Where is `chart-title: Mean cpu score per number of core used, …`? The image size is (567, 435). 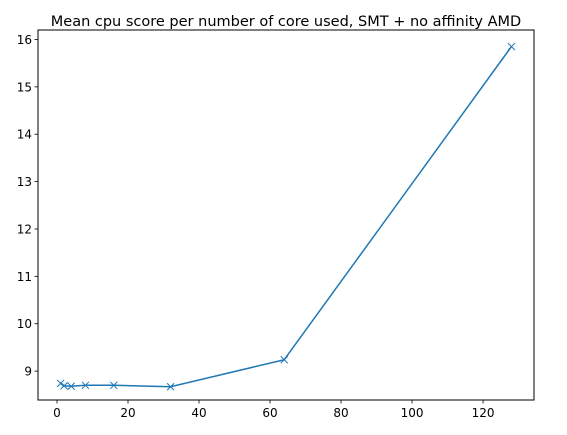
chart-title: Mean cpu score per number of core used, … is located at coordinates (286, 22).